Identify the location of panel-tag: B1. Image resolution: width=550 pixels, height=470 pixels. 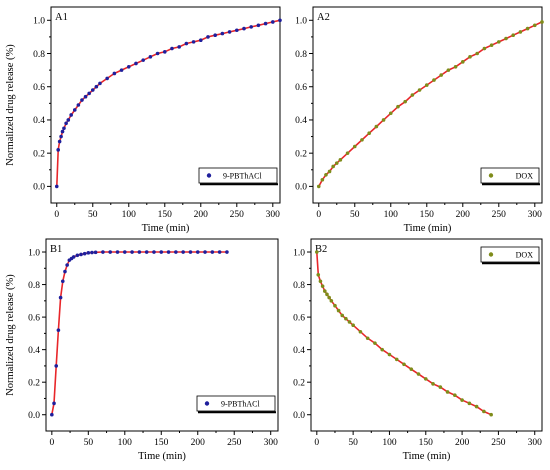
(56, 249).